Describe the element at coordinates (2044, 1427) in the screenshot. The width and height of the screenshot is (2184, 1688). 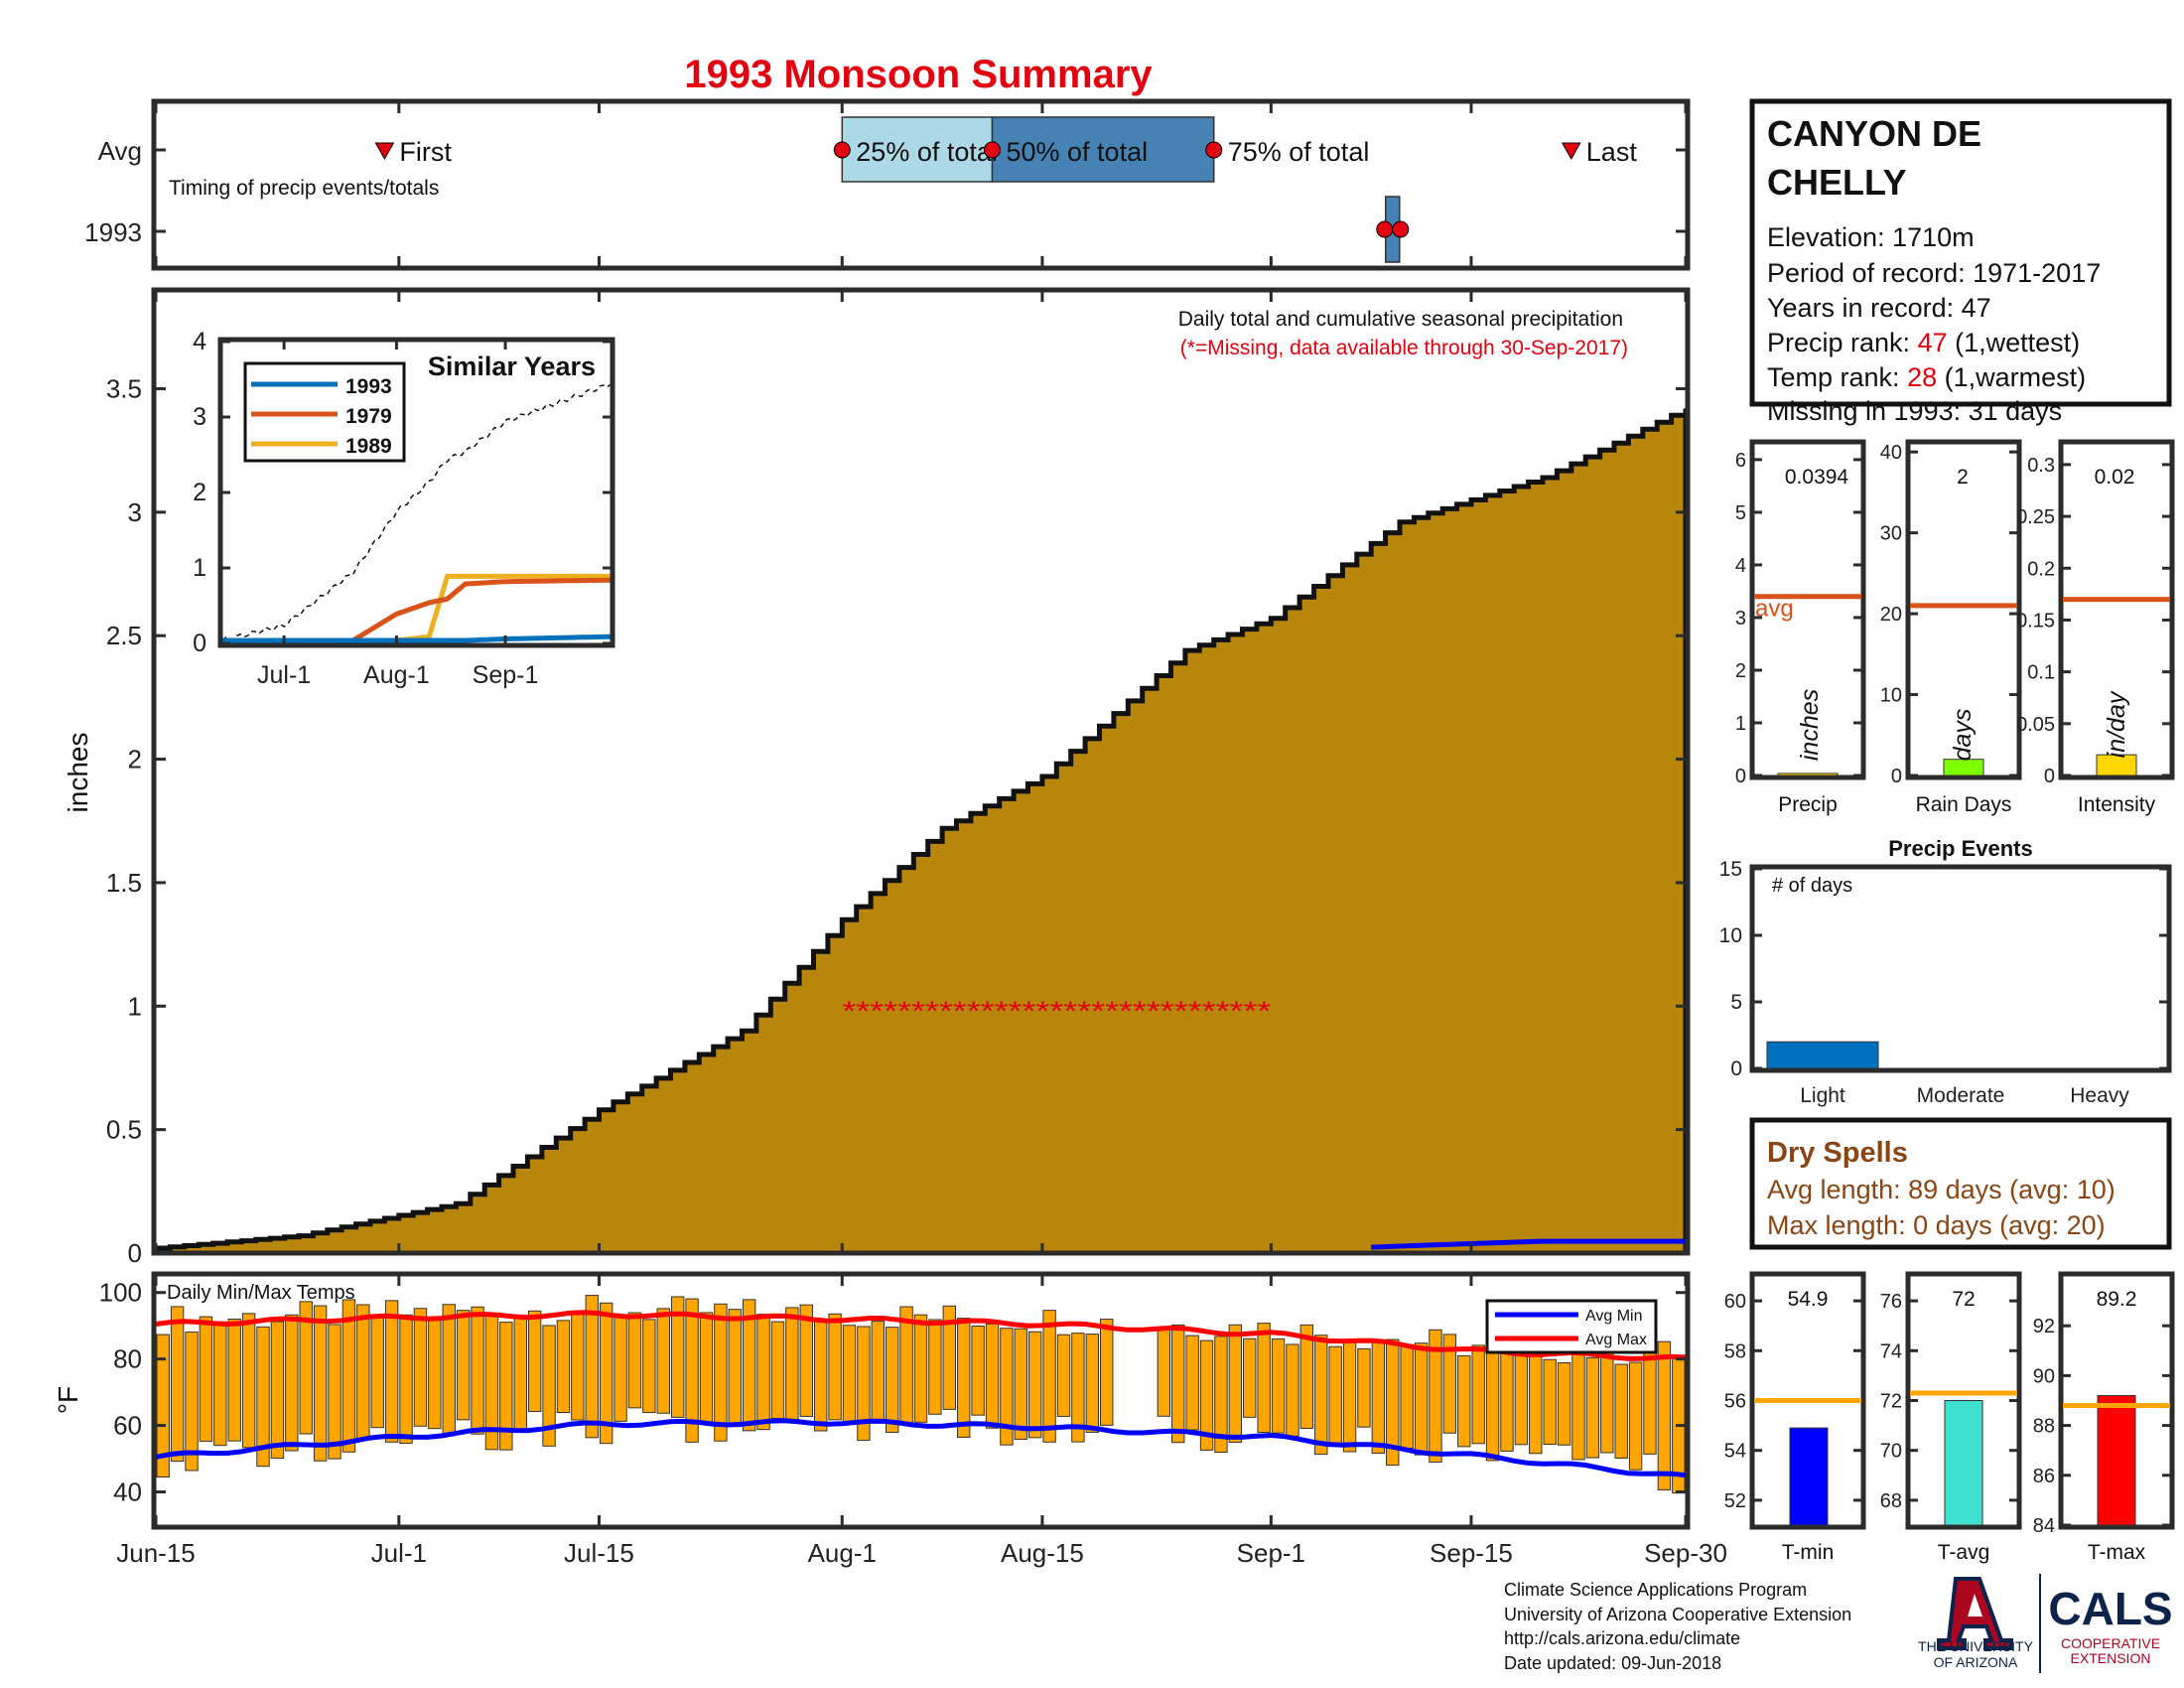
I see `tstat-tick-label: 88` at that location.